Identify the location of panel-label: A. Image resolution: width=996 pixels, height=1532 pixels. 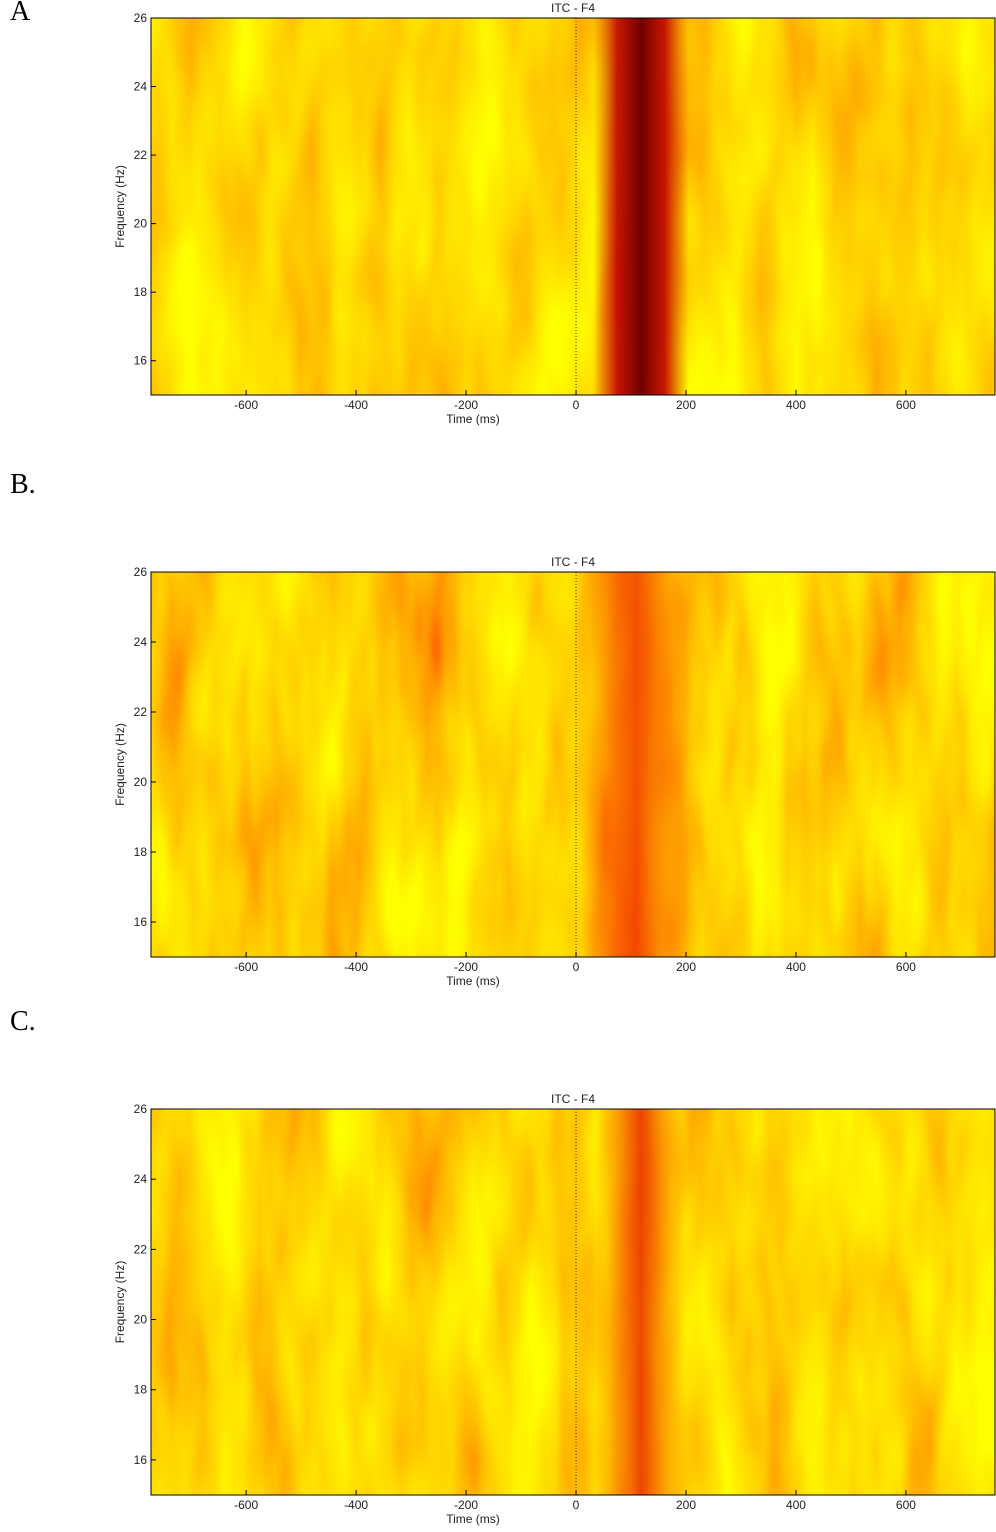
(20, 13).